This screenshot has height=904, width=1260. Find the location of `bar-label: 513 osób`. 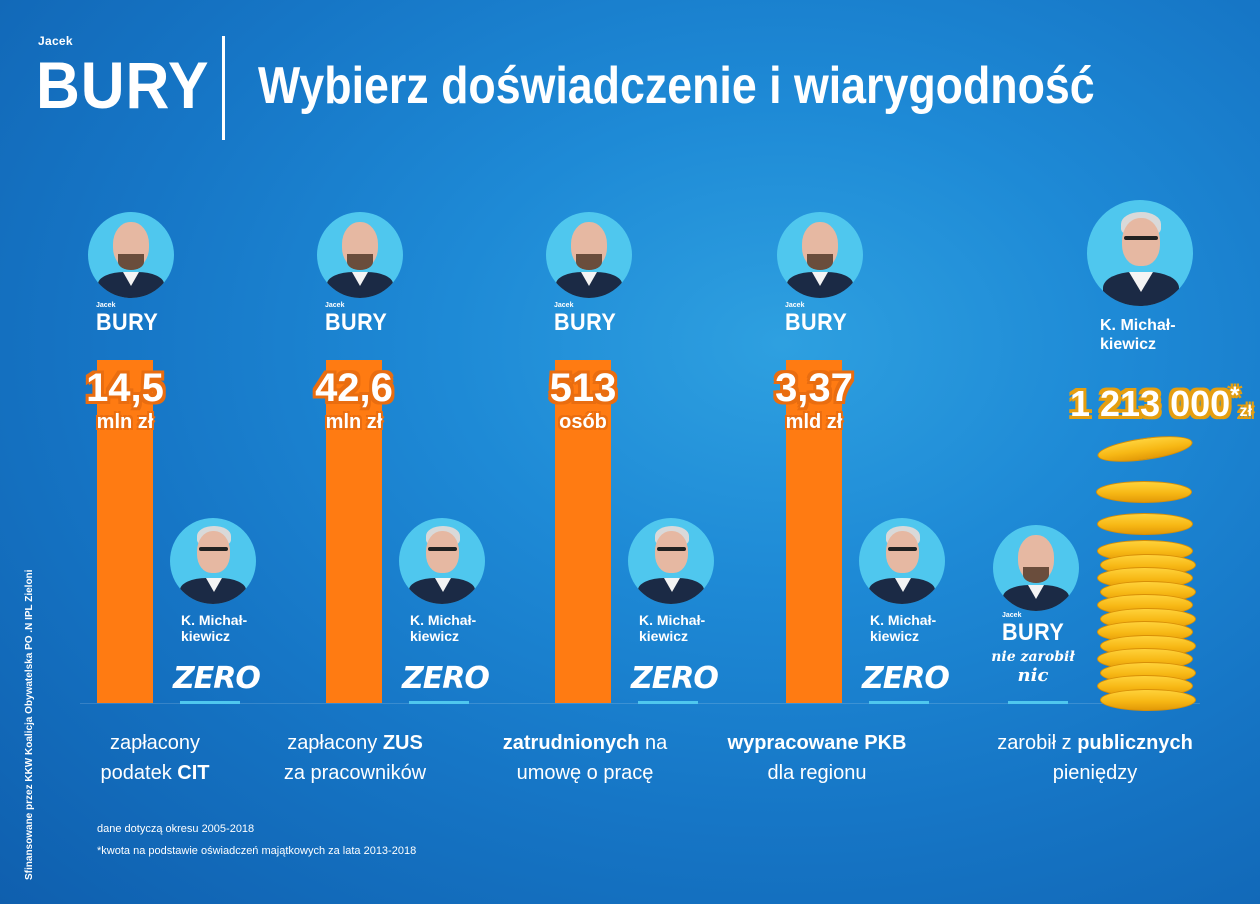

bar-label: 513 osób is located at coordinates (583, 400).